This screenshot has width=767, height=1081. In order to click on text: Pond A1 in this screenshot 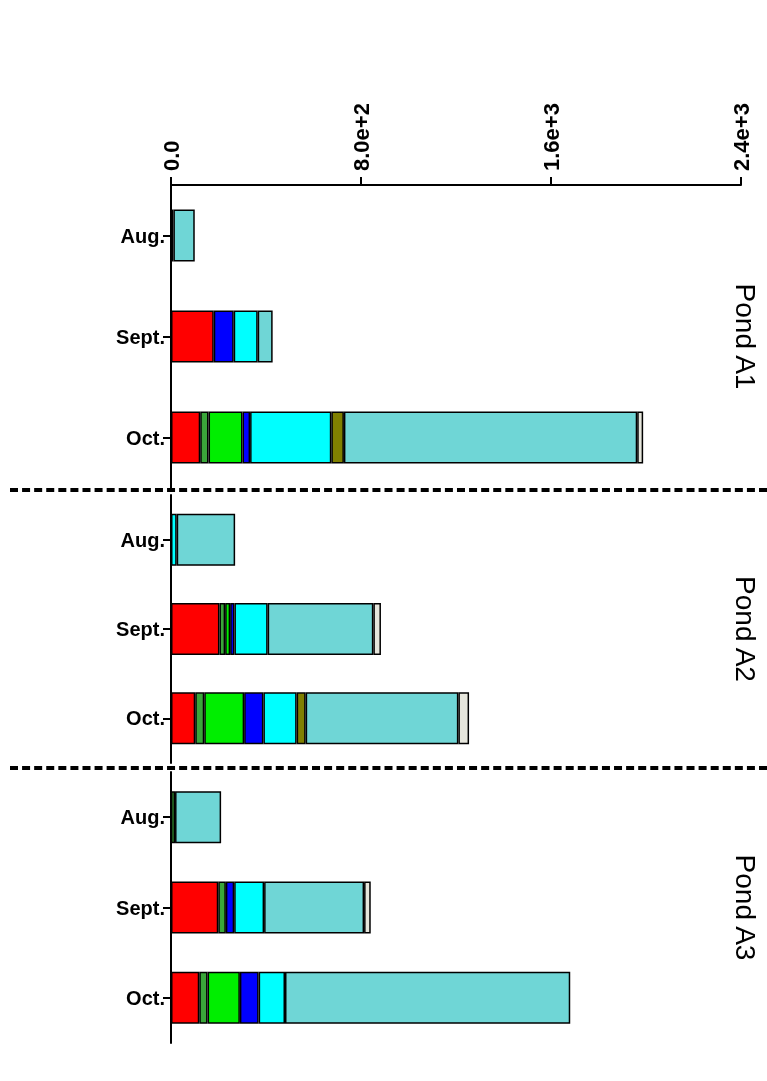, I will do `click(745, 336)`.